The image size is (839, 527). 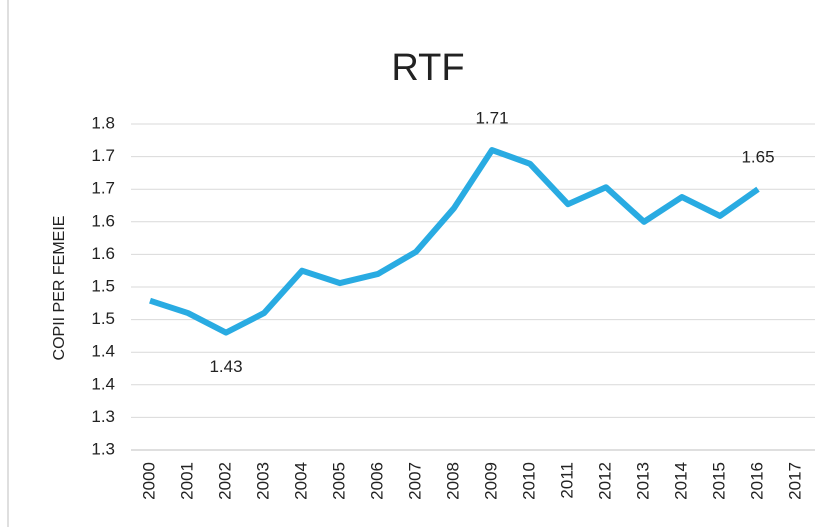 What do you see at coordinates (300, 481) in the screenshot?
I see `x-tick-label: 2004` at bounding box center [300, 481].